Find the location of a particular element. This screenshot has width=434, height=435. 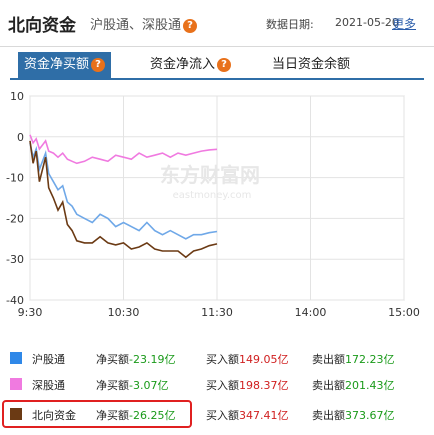

legend-row: 北向资金 净买额-26.25亿 买入额347.41亿 卖出额373.67亿 is located at coordinates (217, 415).